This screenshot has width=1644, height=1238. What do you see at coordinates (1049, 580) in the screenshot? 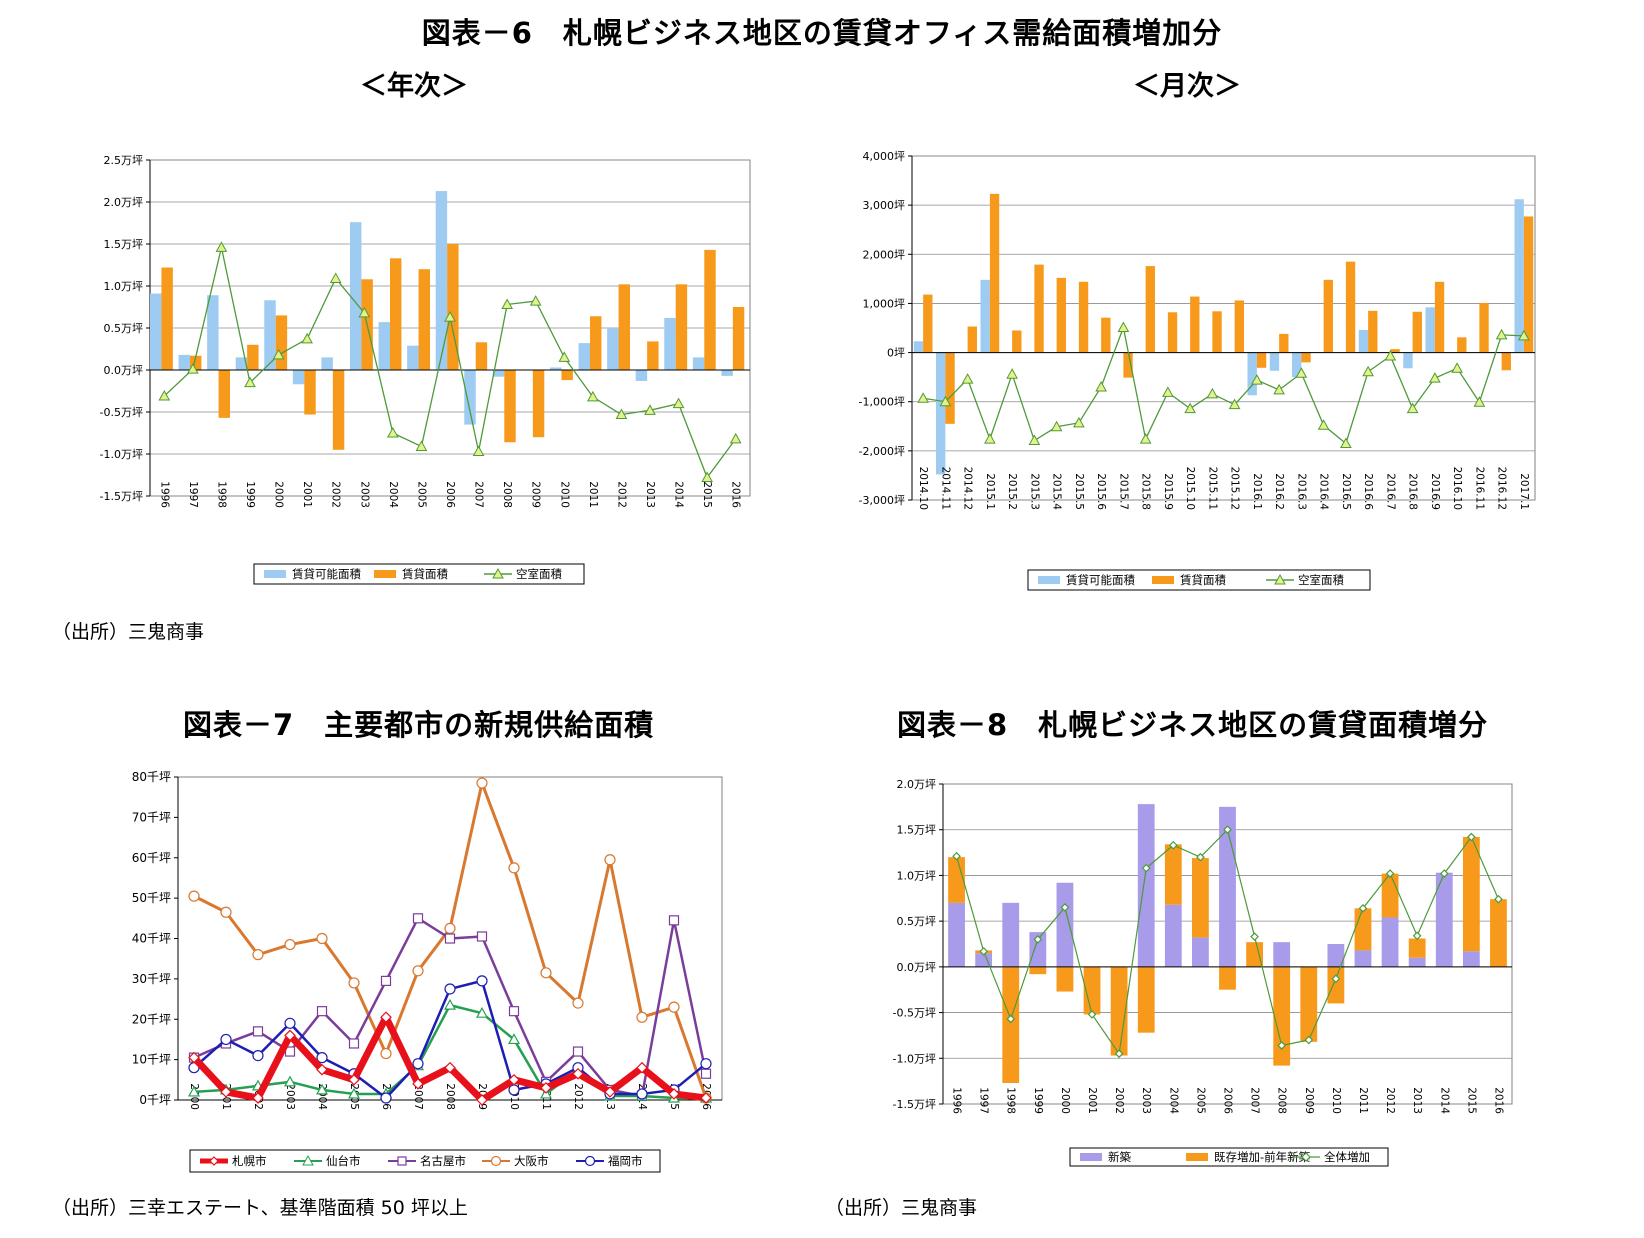
I see `monthly-legend-swatch` at bounding box center [1049, 580].